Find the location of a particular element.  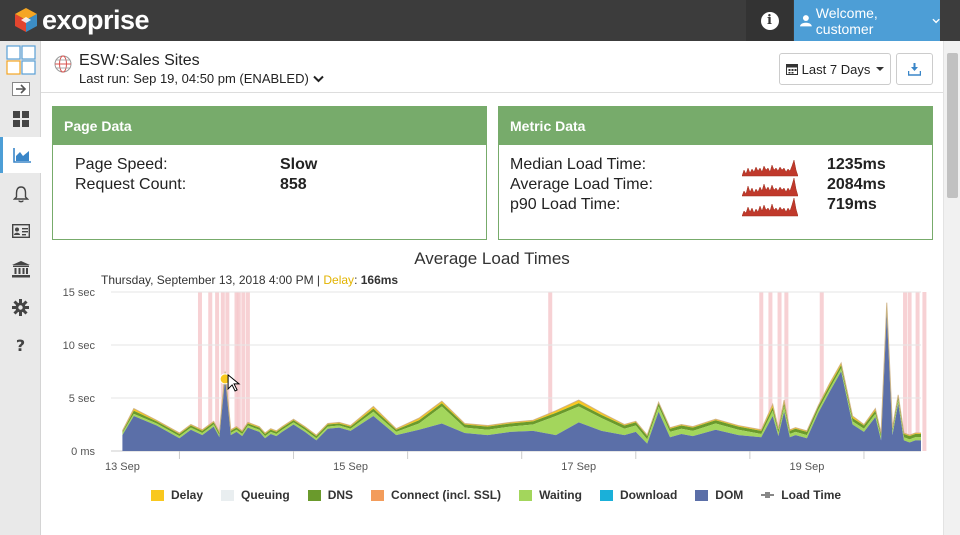

legend-item: Queuing is located at coordinates (255, 495).